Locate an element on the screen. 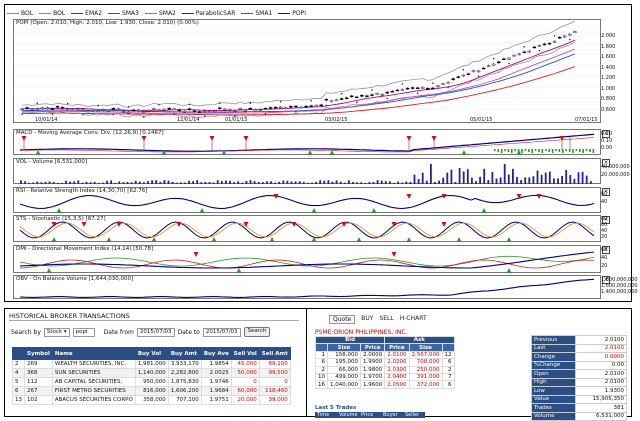 This screenshot has height=421, width=640. close-obv-icon: × is located at coordinates (606, 280).